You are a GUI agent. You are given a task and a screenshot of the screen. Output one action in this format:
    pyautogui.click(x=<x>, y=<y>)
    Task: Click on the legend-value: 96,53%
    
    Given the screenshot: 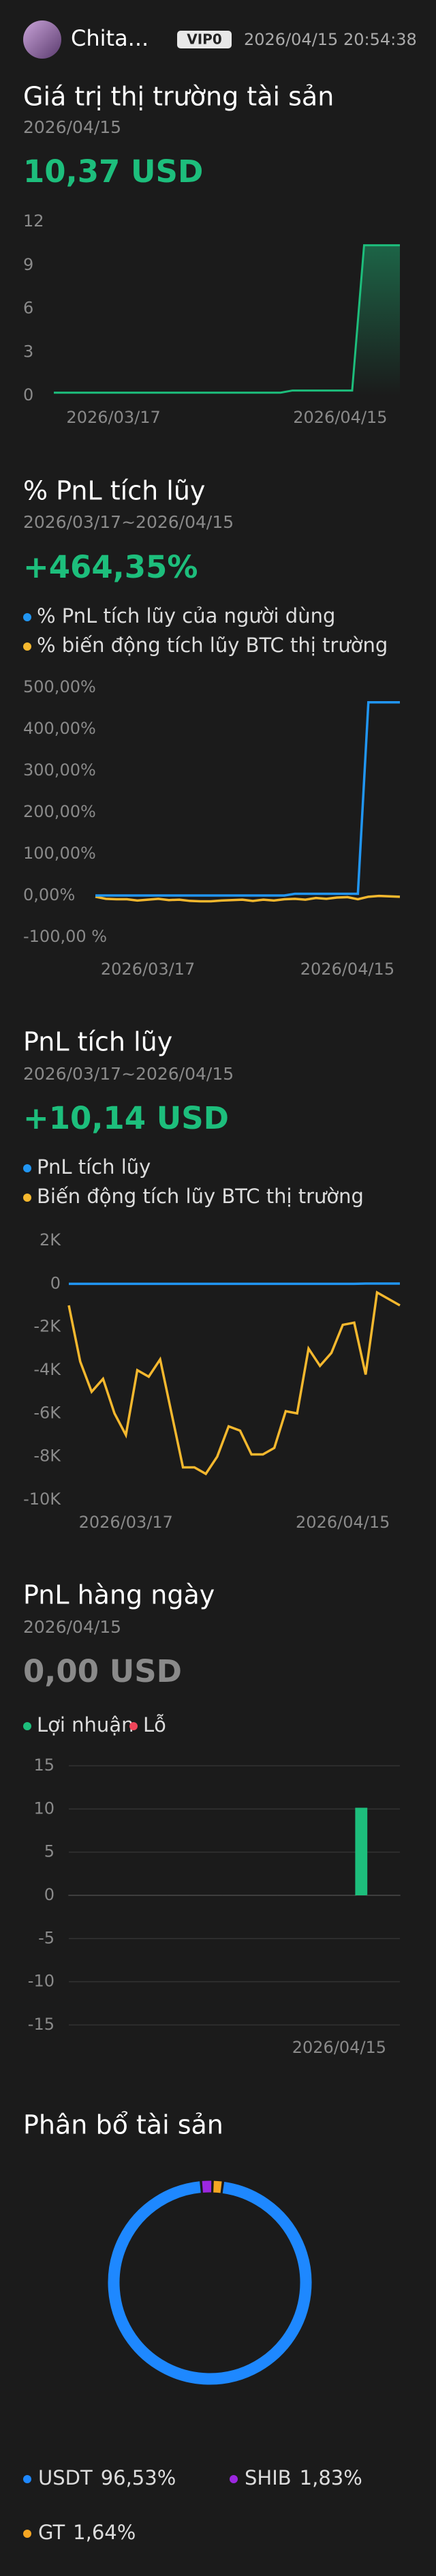 What is the action you would take?
    pyautogui.click(x=138, y=2477)
    